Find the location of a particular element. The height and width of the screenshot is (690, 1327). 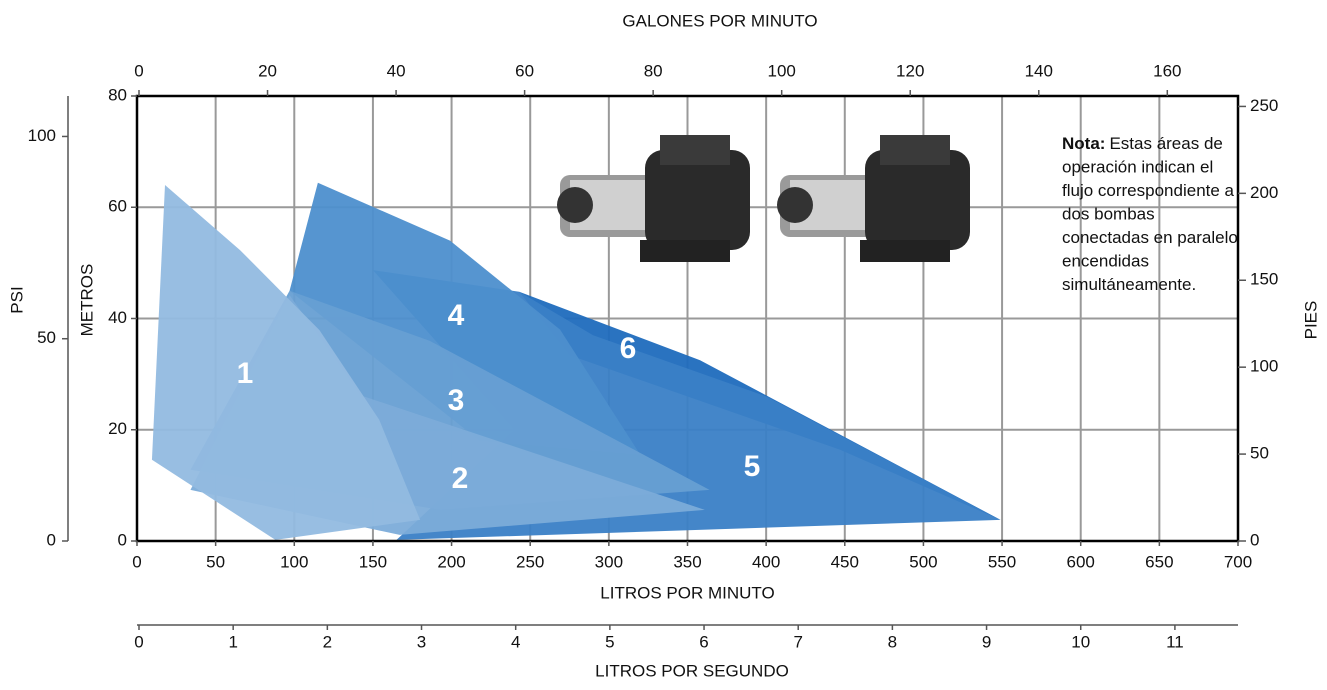

note-line: Estas áreas de is located at coordinates (1165, 143).